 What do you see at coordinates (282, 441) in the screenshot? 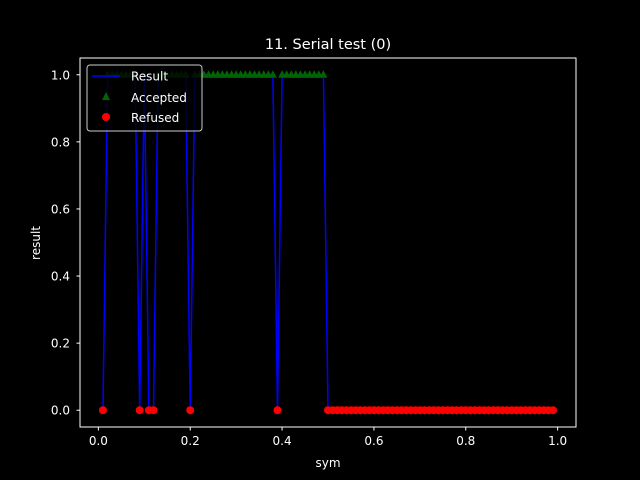
I see `x-tick-label: 0.4` at bounding box center [282, 441].